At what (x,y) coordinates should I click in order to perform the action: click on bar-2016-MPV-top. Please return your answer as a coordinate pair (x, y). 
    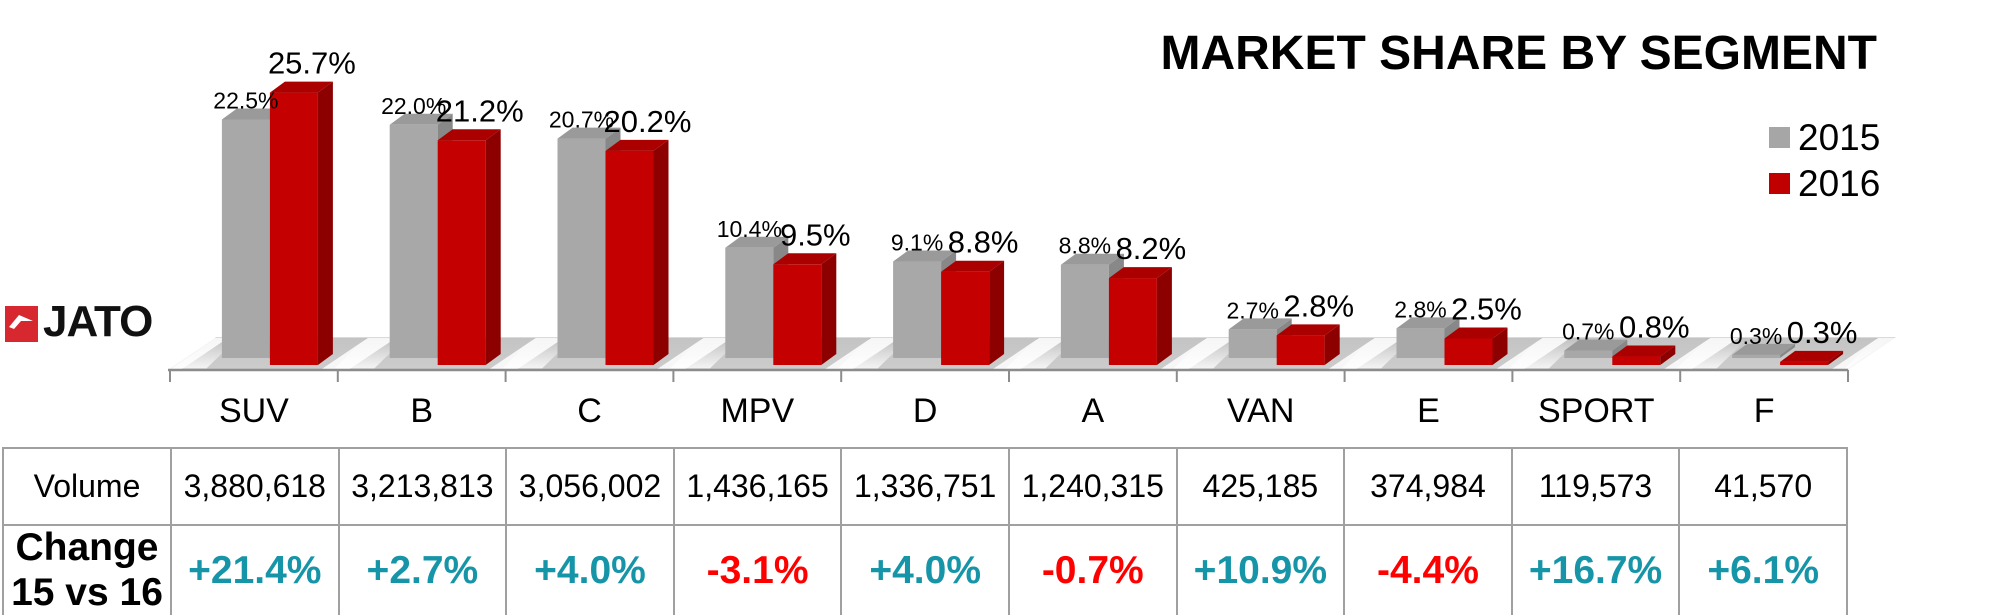
    Looking at the image, I should click on (805, 259).